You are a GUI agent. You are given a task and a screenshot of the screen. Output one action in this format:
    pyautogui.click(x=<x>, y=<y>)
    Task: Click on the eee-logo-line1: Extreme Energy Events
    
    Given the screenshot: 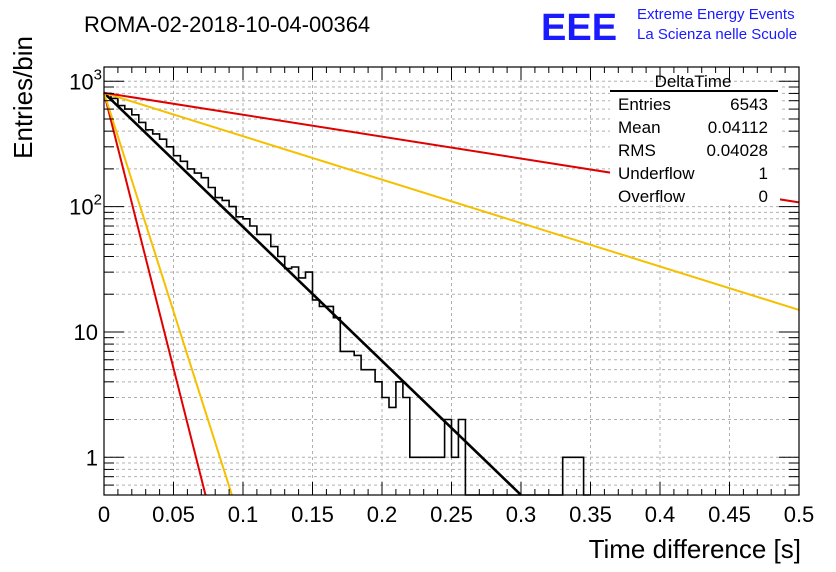 What is the action you would take?
    pyautogui.click(x=716, y=14)
    